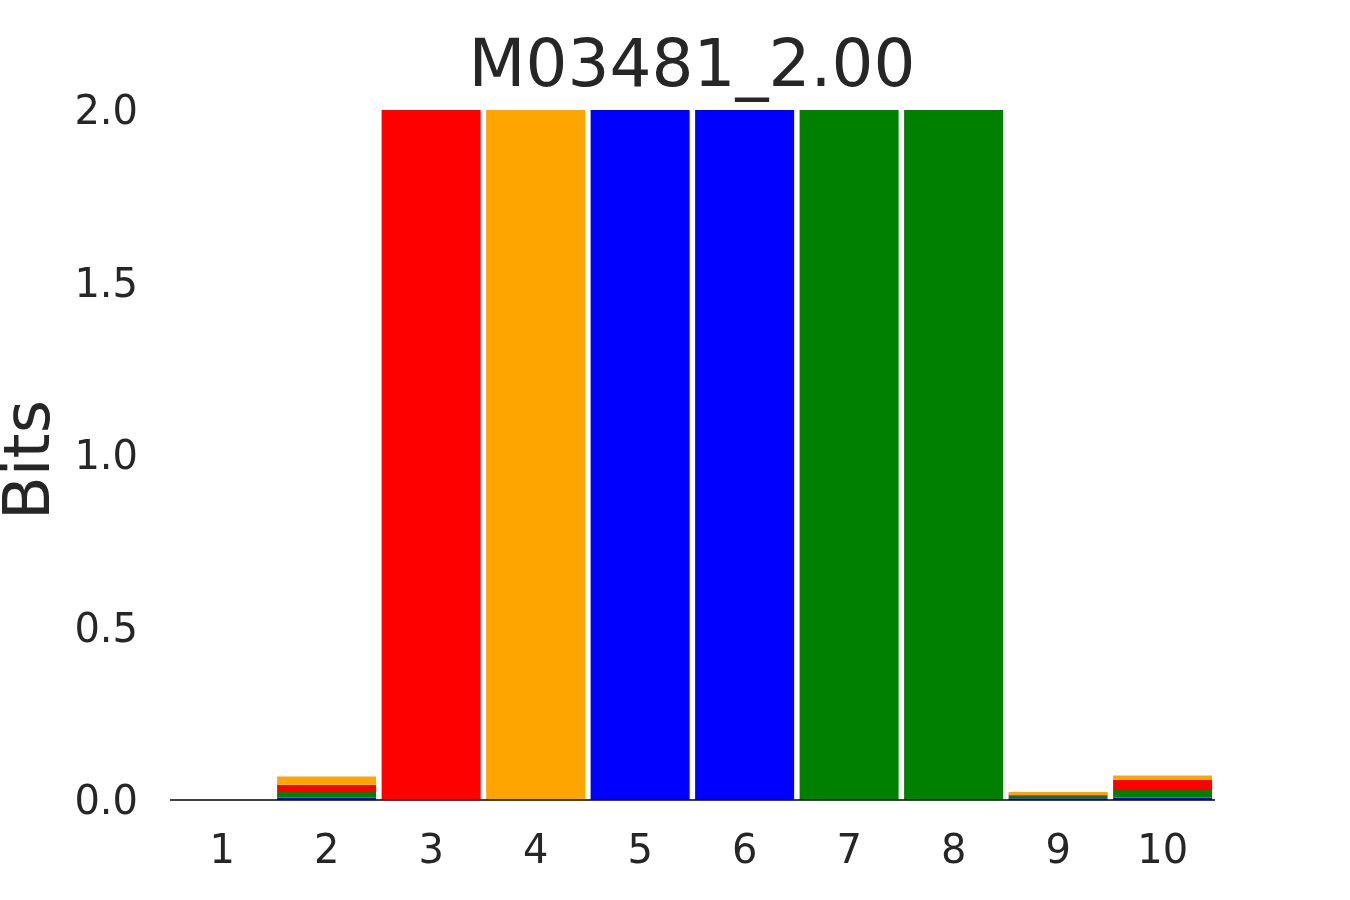 This screenshot has width=1350, height=900. Describe the element at coordinates (106, 110) in the screenshot. I see `y-tick-label: 2.0` at that location.